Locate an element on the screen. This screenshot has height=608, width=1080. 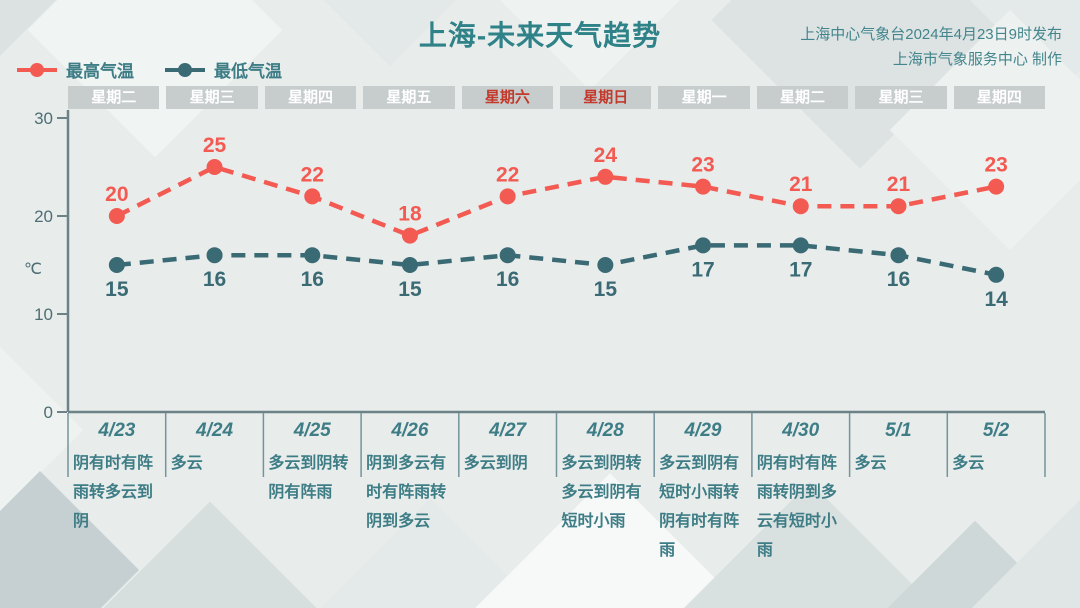
publisher-line1: 上海中心气象台2024年4月23日9时发布 is located at coordinates (931, 34).